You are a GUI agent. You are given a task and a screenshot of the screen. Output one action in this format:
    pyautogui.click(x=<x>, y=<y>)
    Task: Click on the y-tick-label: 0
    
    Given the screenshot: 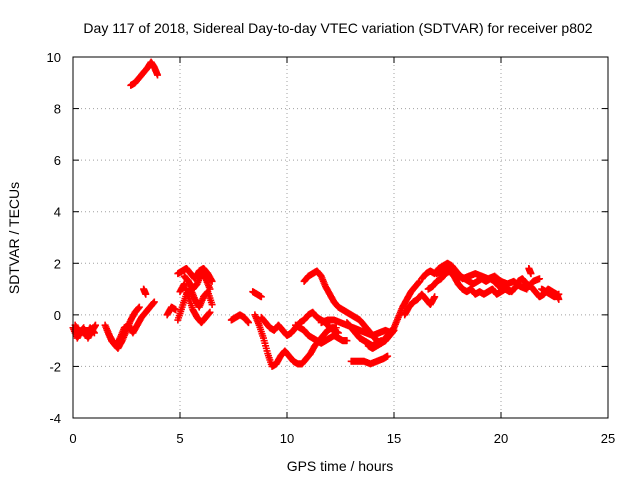 What is the action you would take?
    pyautogui.click(x=57, y=315)
    